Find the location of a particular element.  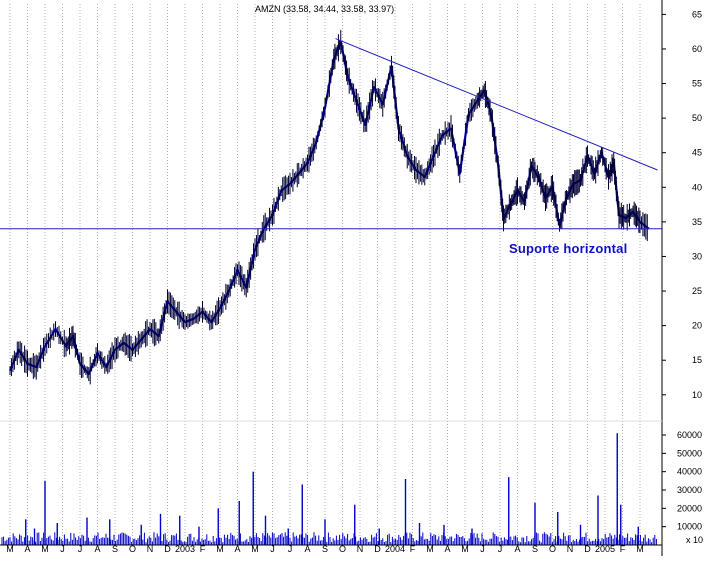

resistance-trendline is located at coordinates (496, 104).